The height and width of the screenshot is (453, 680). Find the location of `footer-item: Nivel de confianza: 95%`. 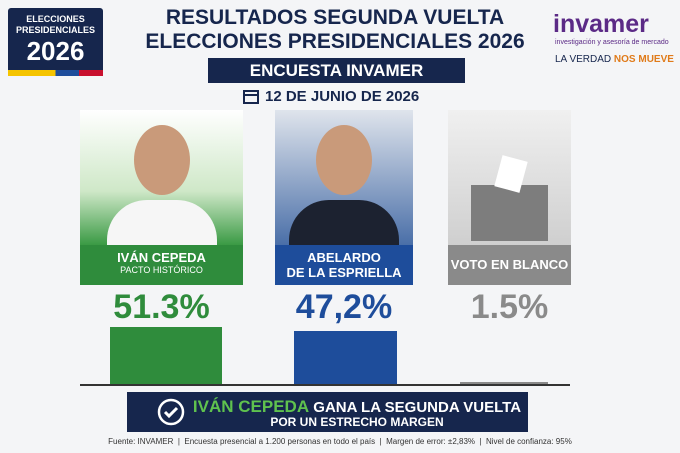

footer-item: Nivel de confianza: 95% is located at coordinates (528, 441).